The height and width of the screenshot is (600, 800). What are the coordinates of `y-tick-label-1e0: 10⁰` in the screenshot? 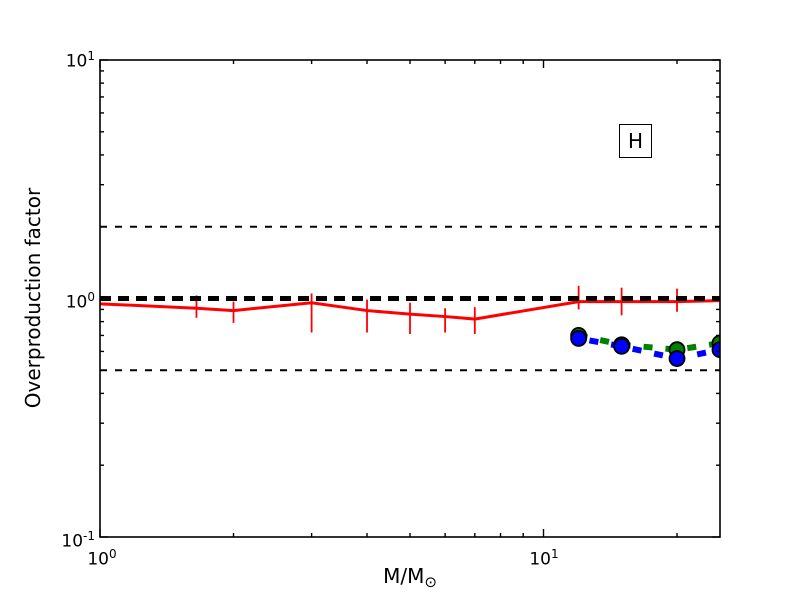 It's located at (80, 301).